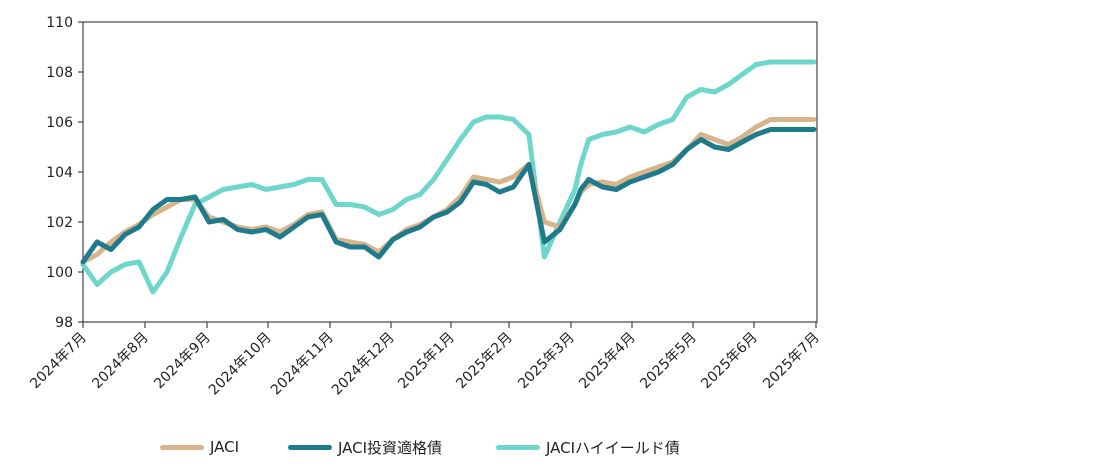 This screenshot has width=1109, height=468. What do you see at coordinates (182, 361) in the screenshot?
I see `x-tick-label: 2024年9月` at bounding box center [182, 361].